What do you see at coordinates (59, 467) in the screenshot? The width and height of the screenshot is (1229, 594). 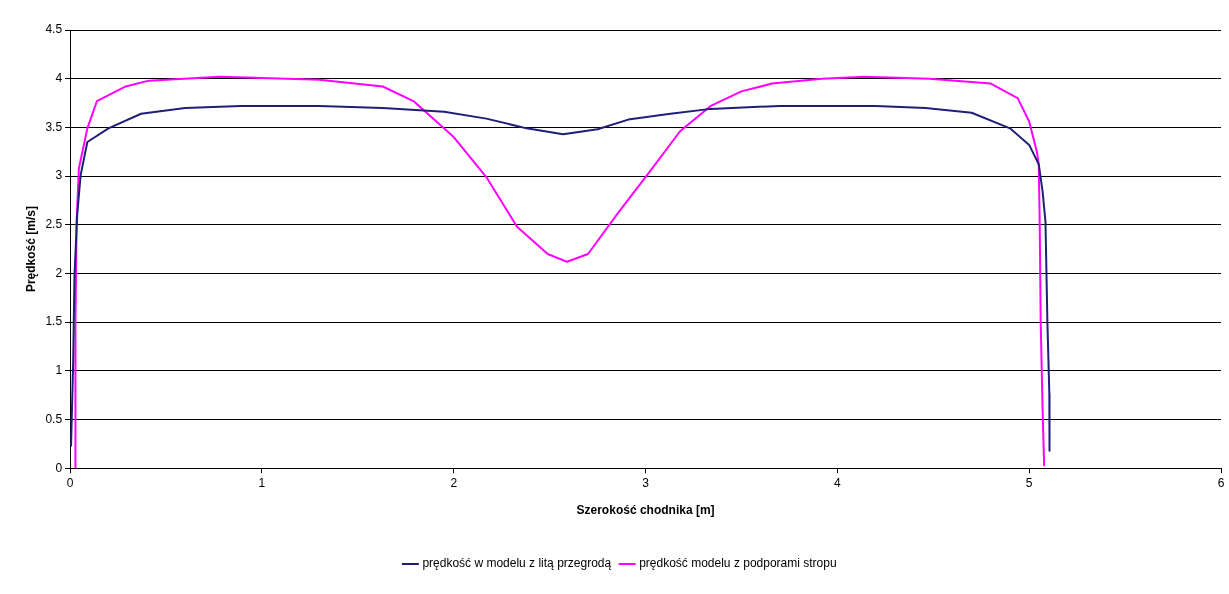 I see `y-tick-label: 0` at bounding box center [59, 467].